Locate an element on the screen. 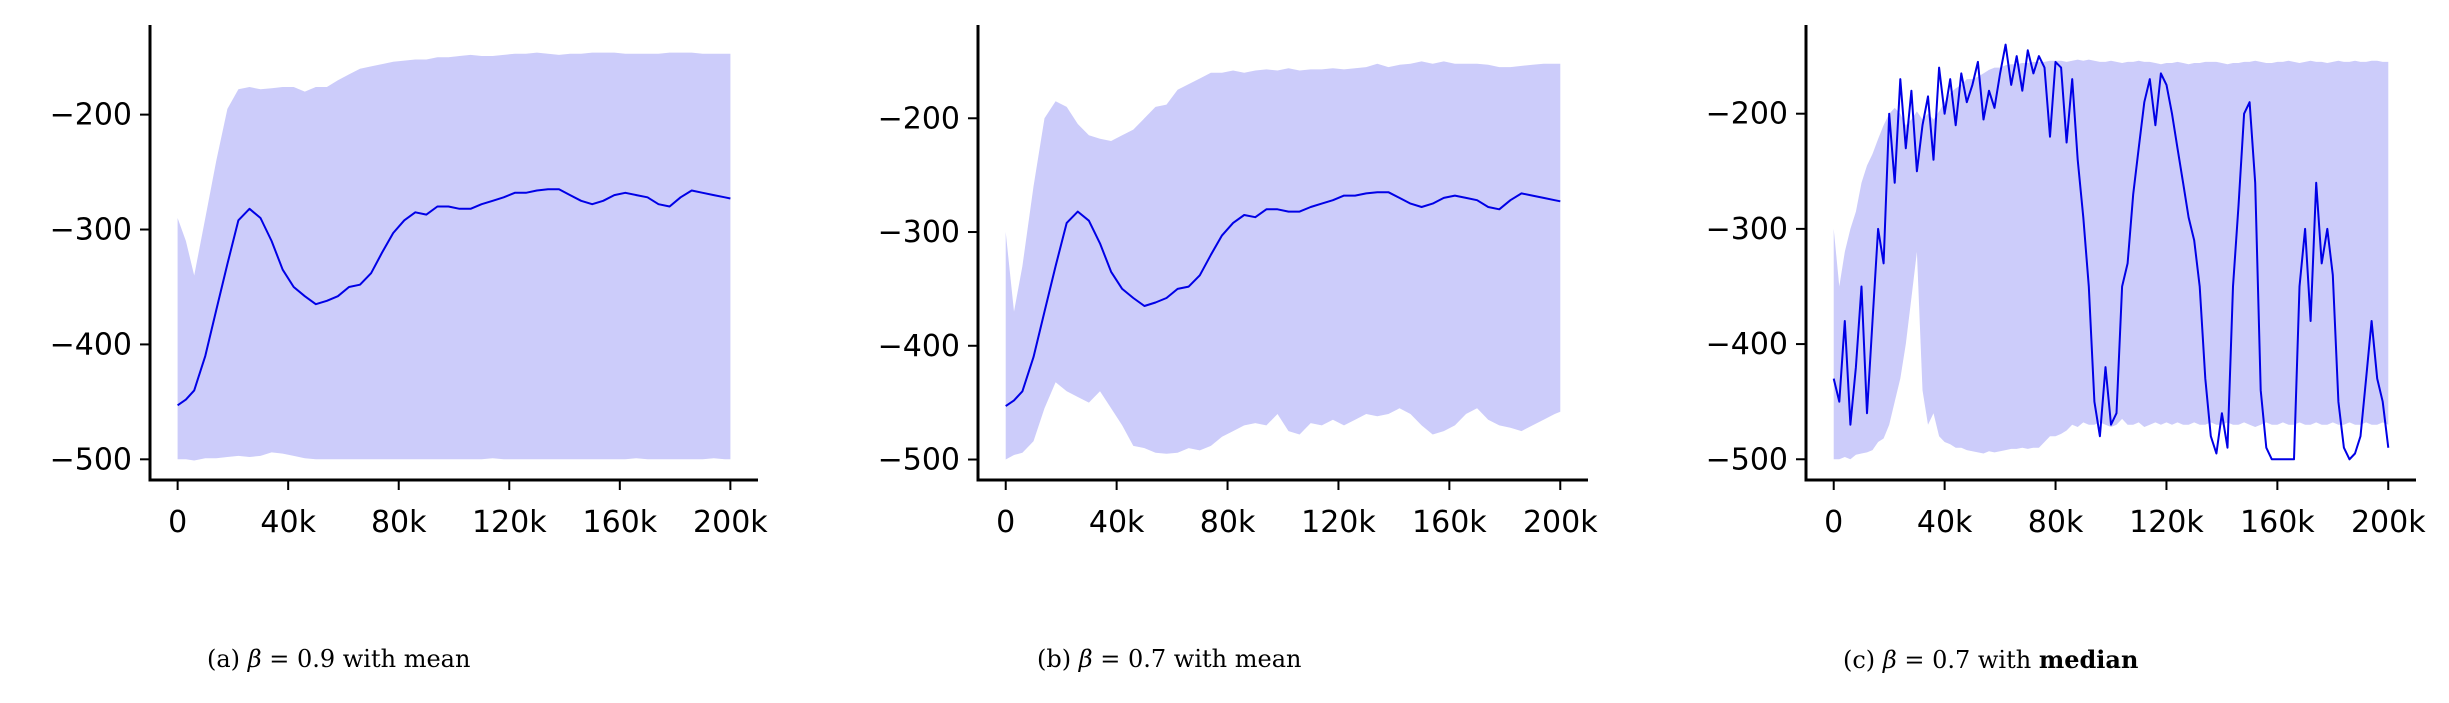 This screenshot has height=703, width=2449. panel-a-y-tick-label: −500 is located at coordinates (91, 459).